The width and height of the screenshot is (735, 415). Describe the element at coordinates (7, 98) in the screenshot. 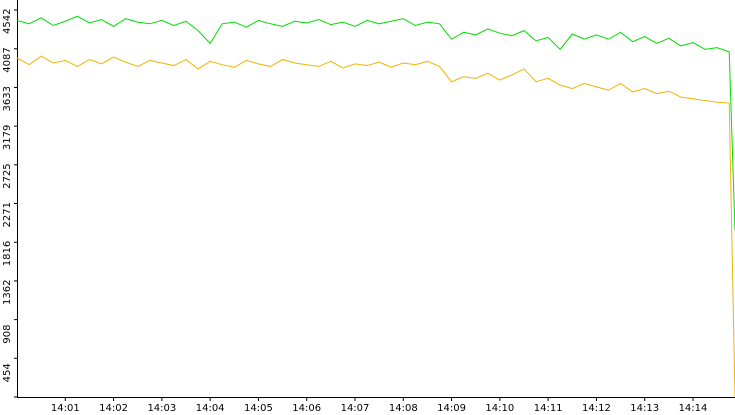

I see `y-tick-label: 3633` at that location.